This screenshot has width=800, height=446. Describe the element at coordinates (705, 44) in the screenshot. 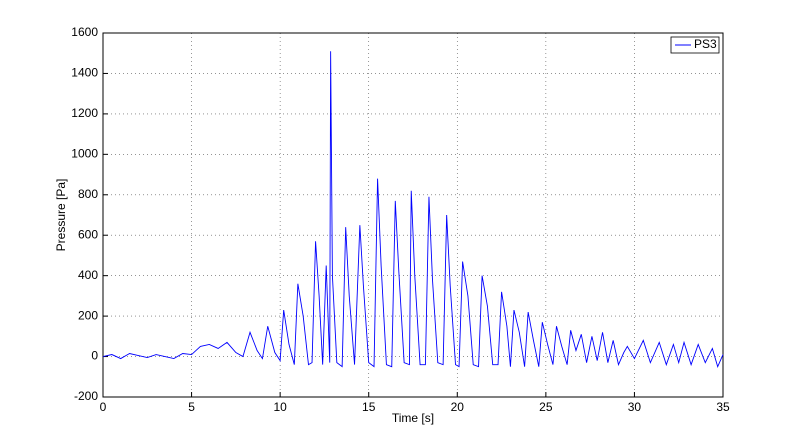

I see `legend-label: PS3` at that location.